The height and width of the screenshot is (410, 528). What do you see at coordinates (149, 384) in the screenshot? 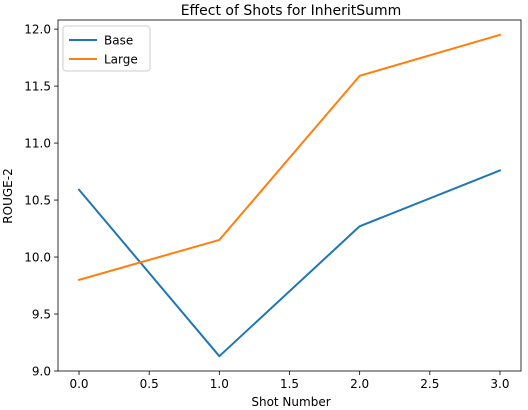
I see `x-tick-label: 0.5` at bounding box center [149, 384].